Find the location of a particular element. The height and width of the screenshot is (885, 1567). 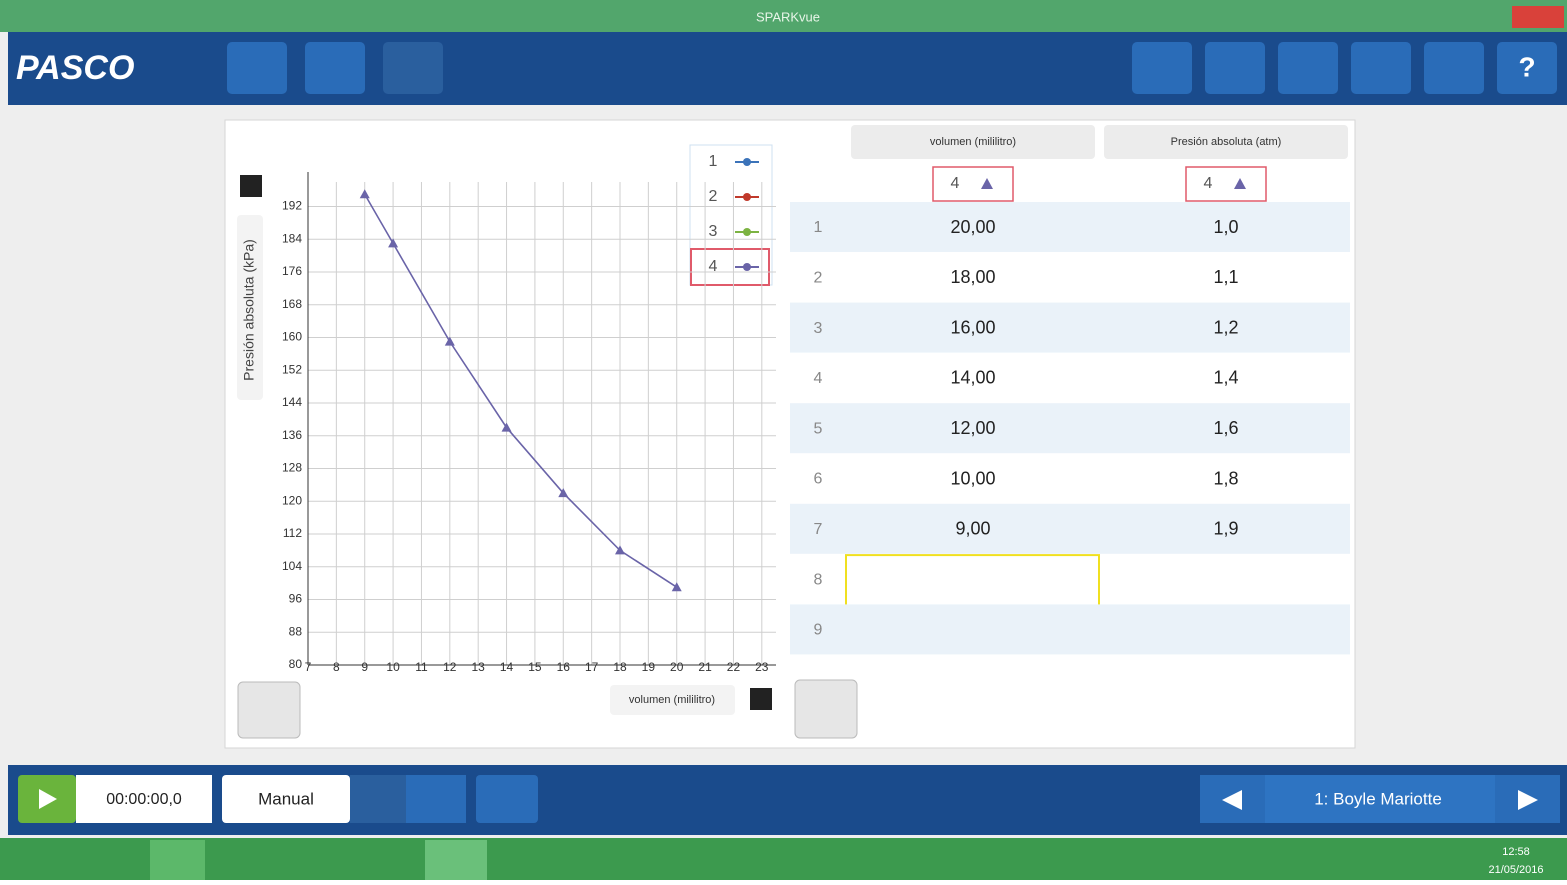

table-cell: 9,00 is located at coordinates (972, 529).